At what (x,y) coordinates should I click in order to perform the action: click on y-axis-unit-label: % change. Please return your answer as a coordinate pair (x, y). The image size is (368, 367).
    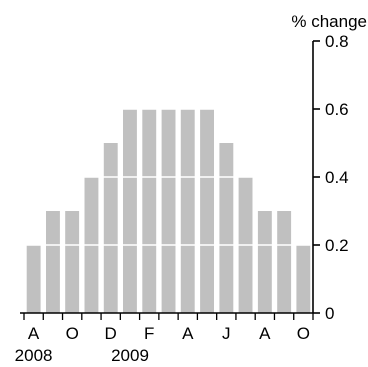
    Looking at the image, I should click on (329, 21).